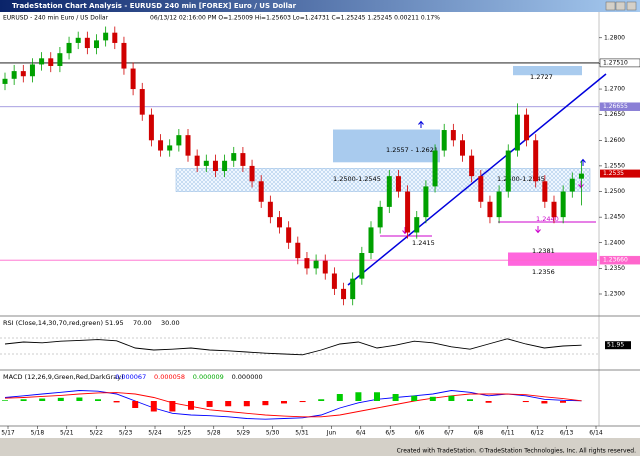 The height and width of the screenshot is (460, 640). What do you see at coordinates (615, 106) in the screenshot?
I see `price-tag-label: 1.26655` at bounding box center [615, 106].